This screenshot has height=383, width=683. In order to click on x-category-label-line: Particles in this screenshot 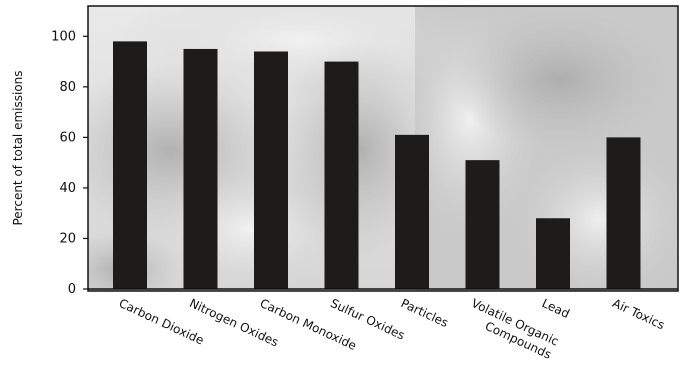, I will do `click(425, 313)`.